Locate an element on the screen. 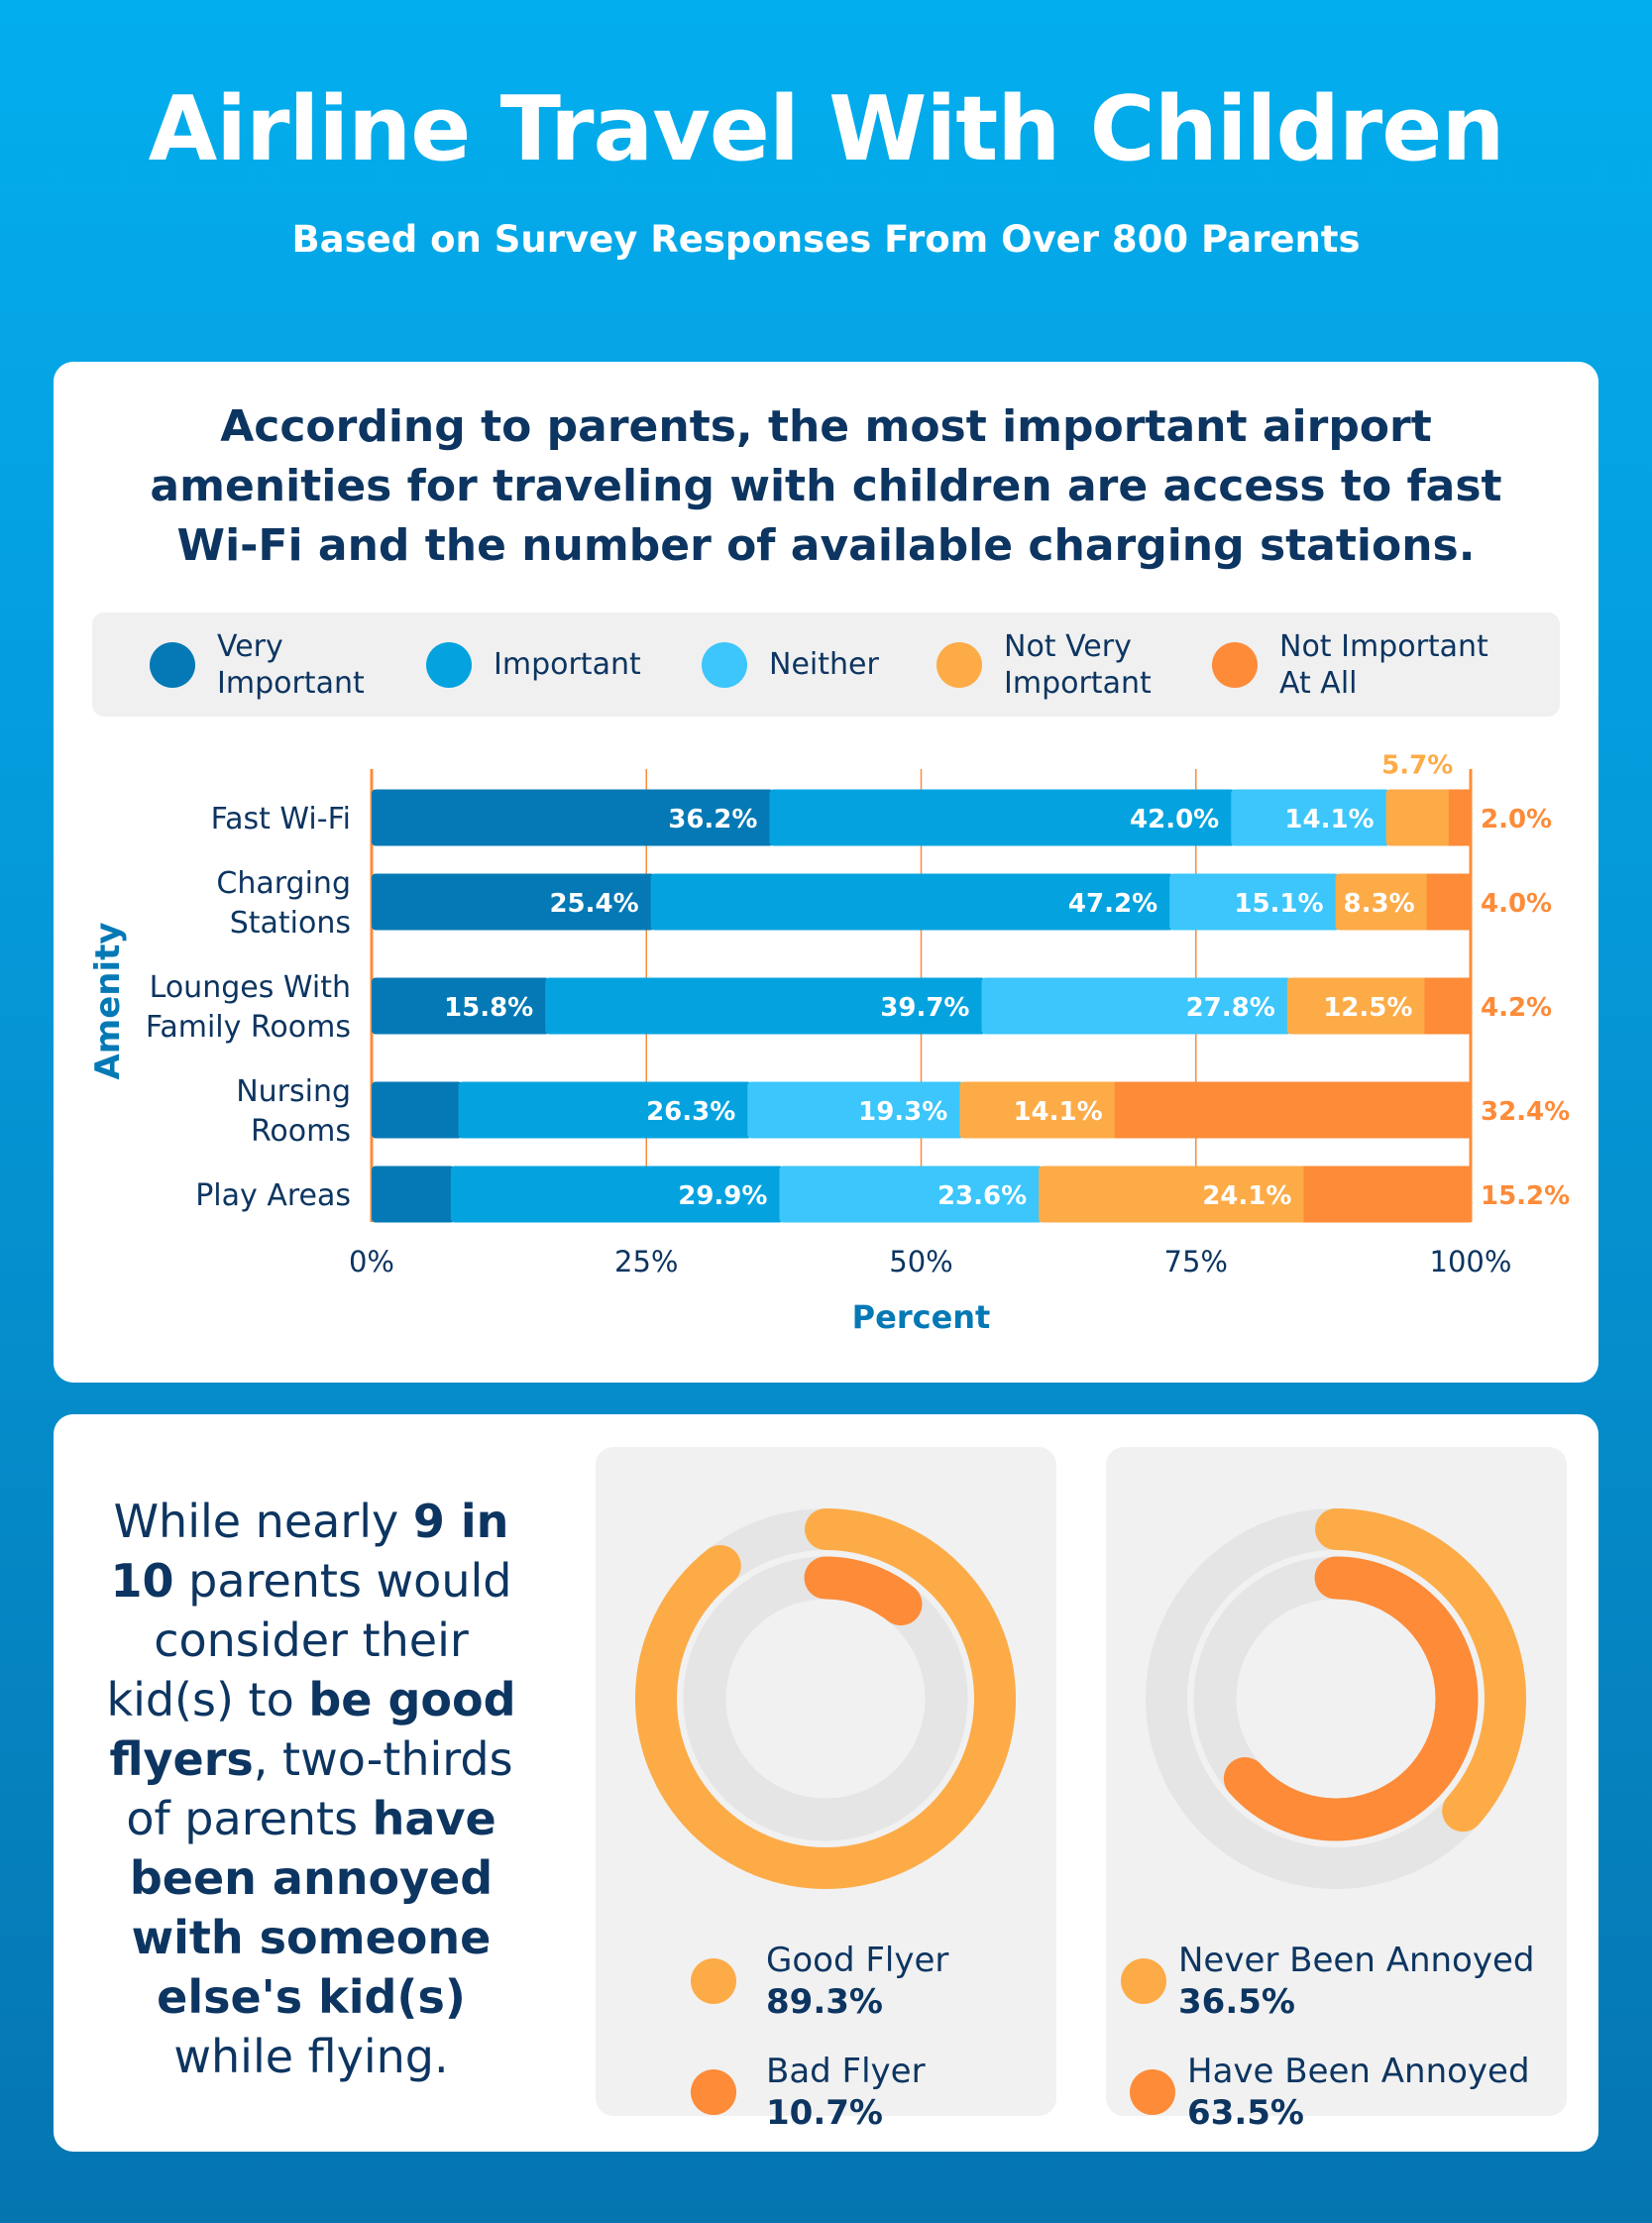 The image size is (1652, 2223). legend-item-important: Important is located at coordinates (533, 665).